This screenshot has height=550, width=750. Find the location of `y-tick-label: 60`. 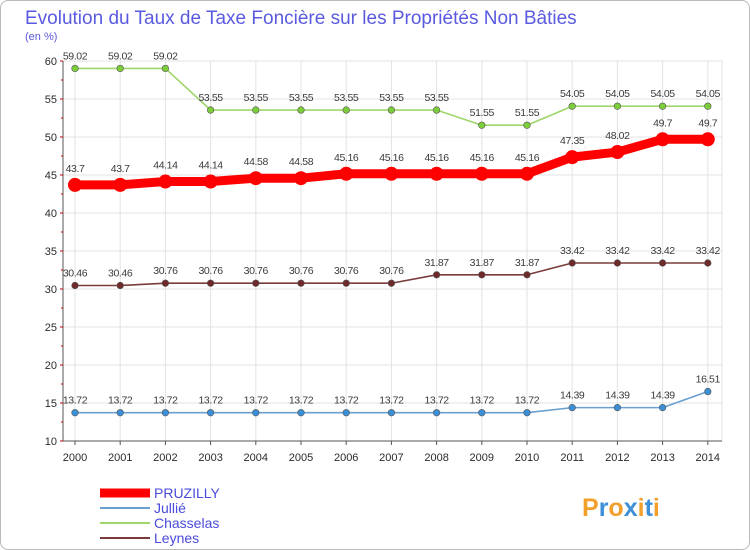

y-tick-label: 60 is located at coordinates (51, 62).